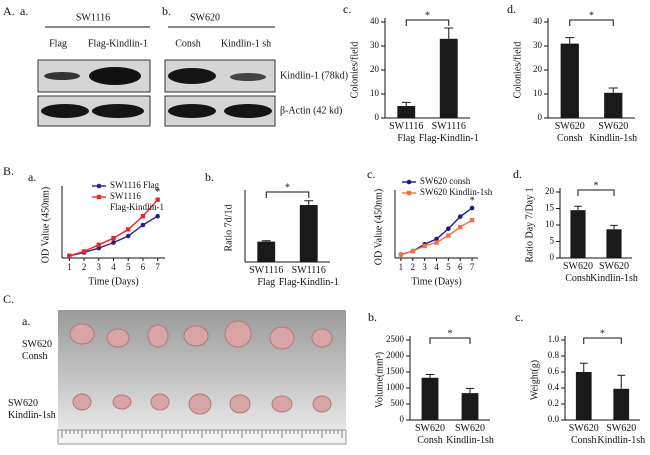  I want to click on legend-label: SW620 Kindlin-1sh, so click(456, 192).